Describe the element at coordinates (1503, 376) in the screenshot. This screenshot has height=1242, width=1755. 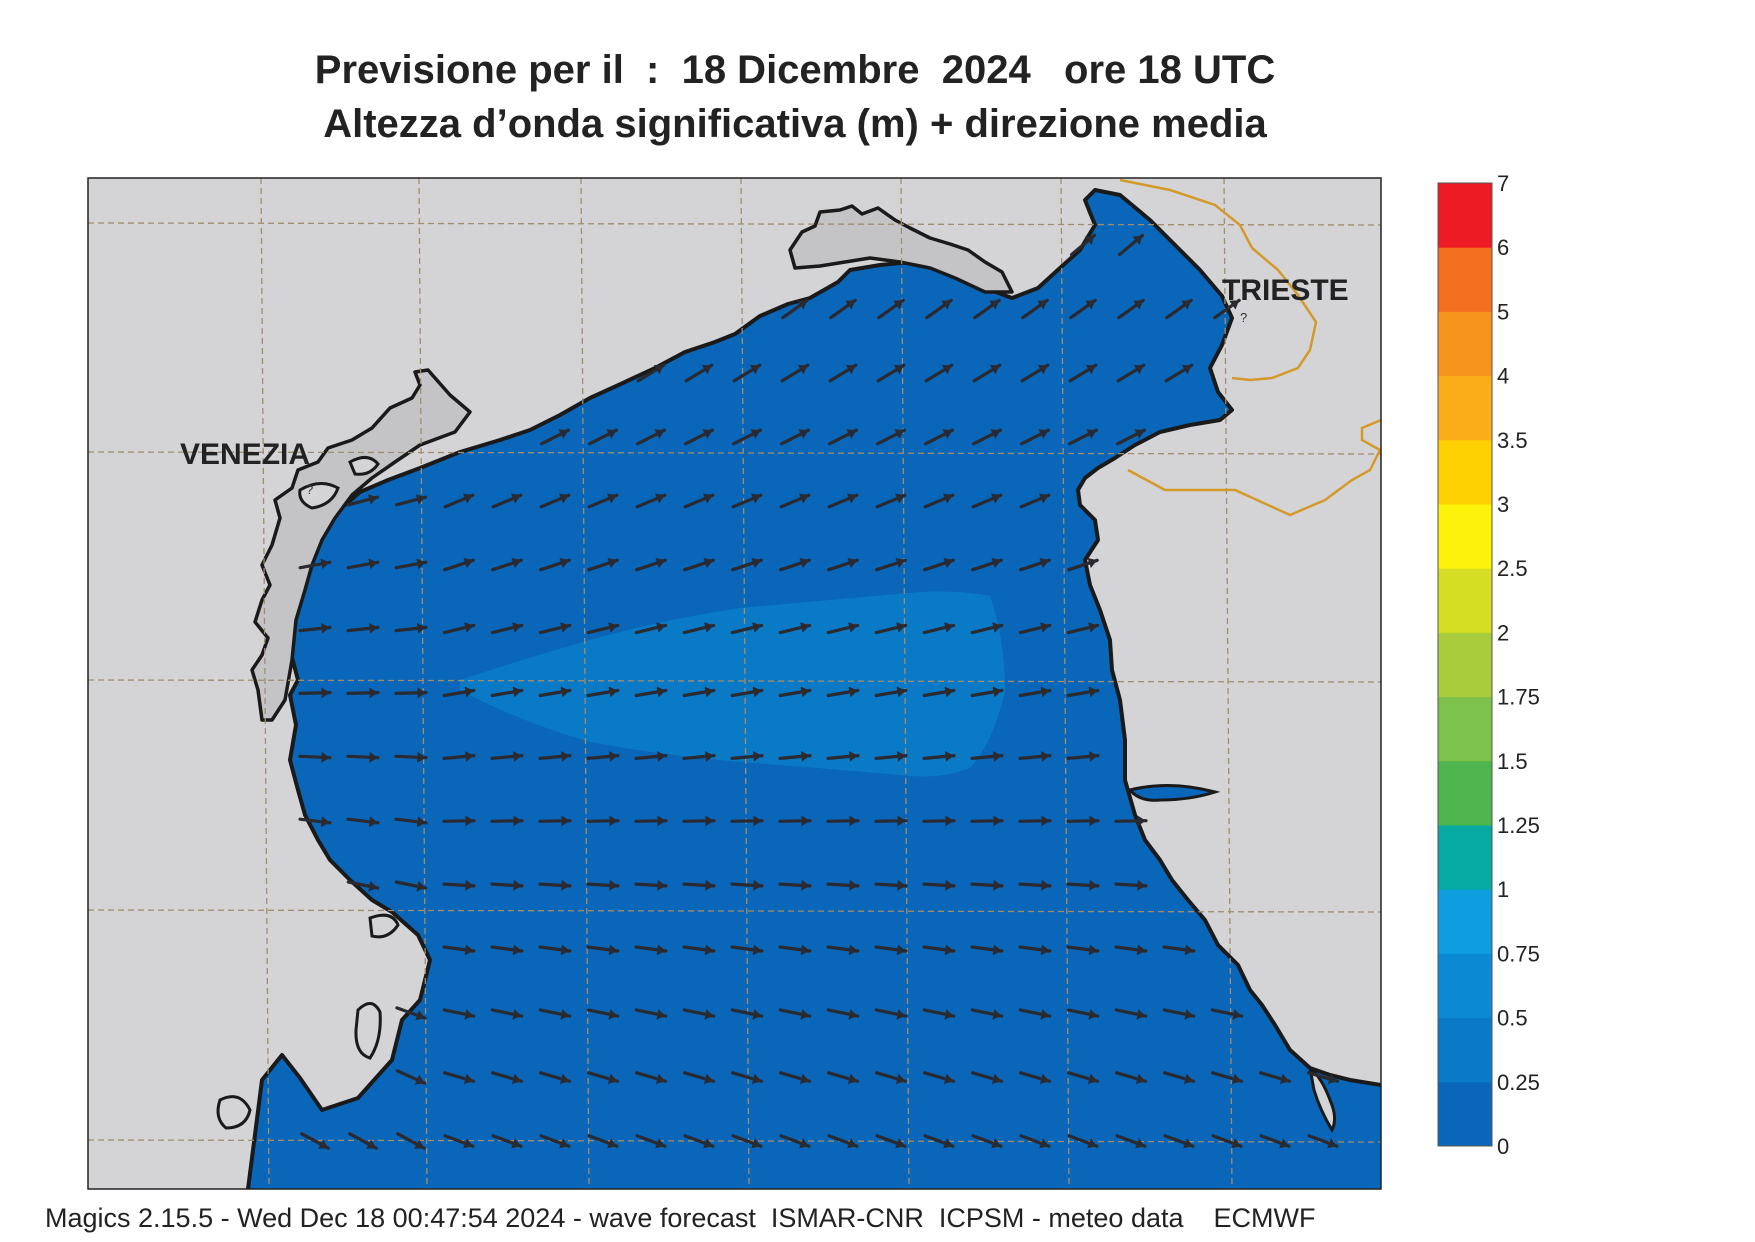
I see `colorbar-label: 4` at that location.